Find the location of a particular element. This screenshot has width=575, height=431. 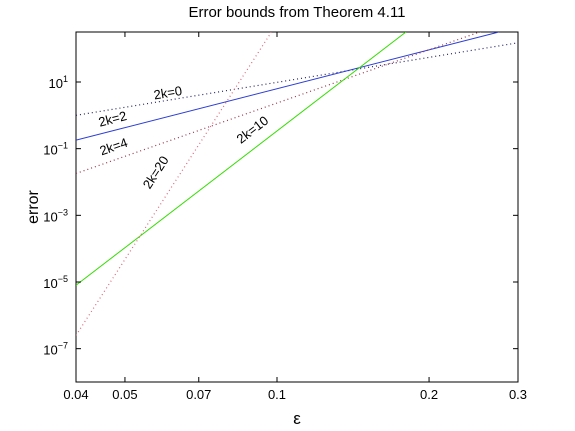

x-tick-label: 0.3 is located at coordinates (518, 394).